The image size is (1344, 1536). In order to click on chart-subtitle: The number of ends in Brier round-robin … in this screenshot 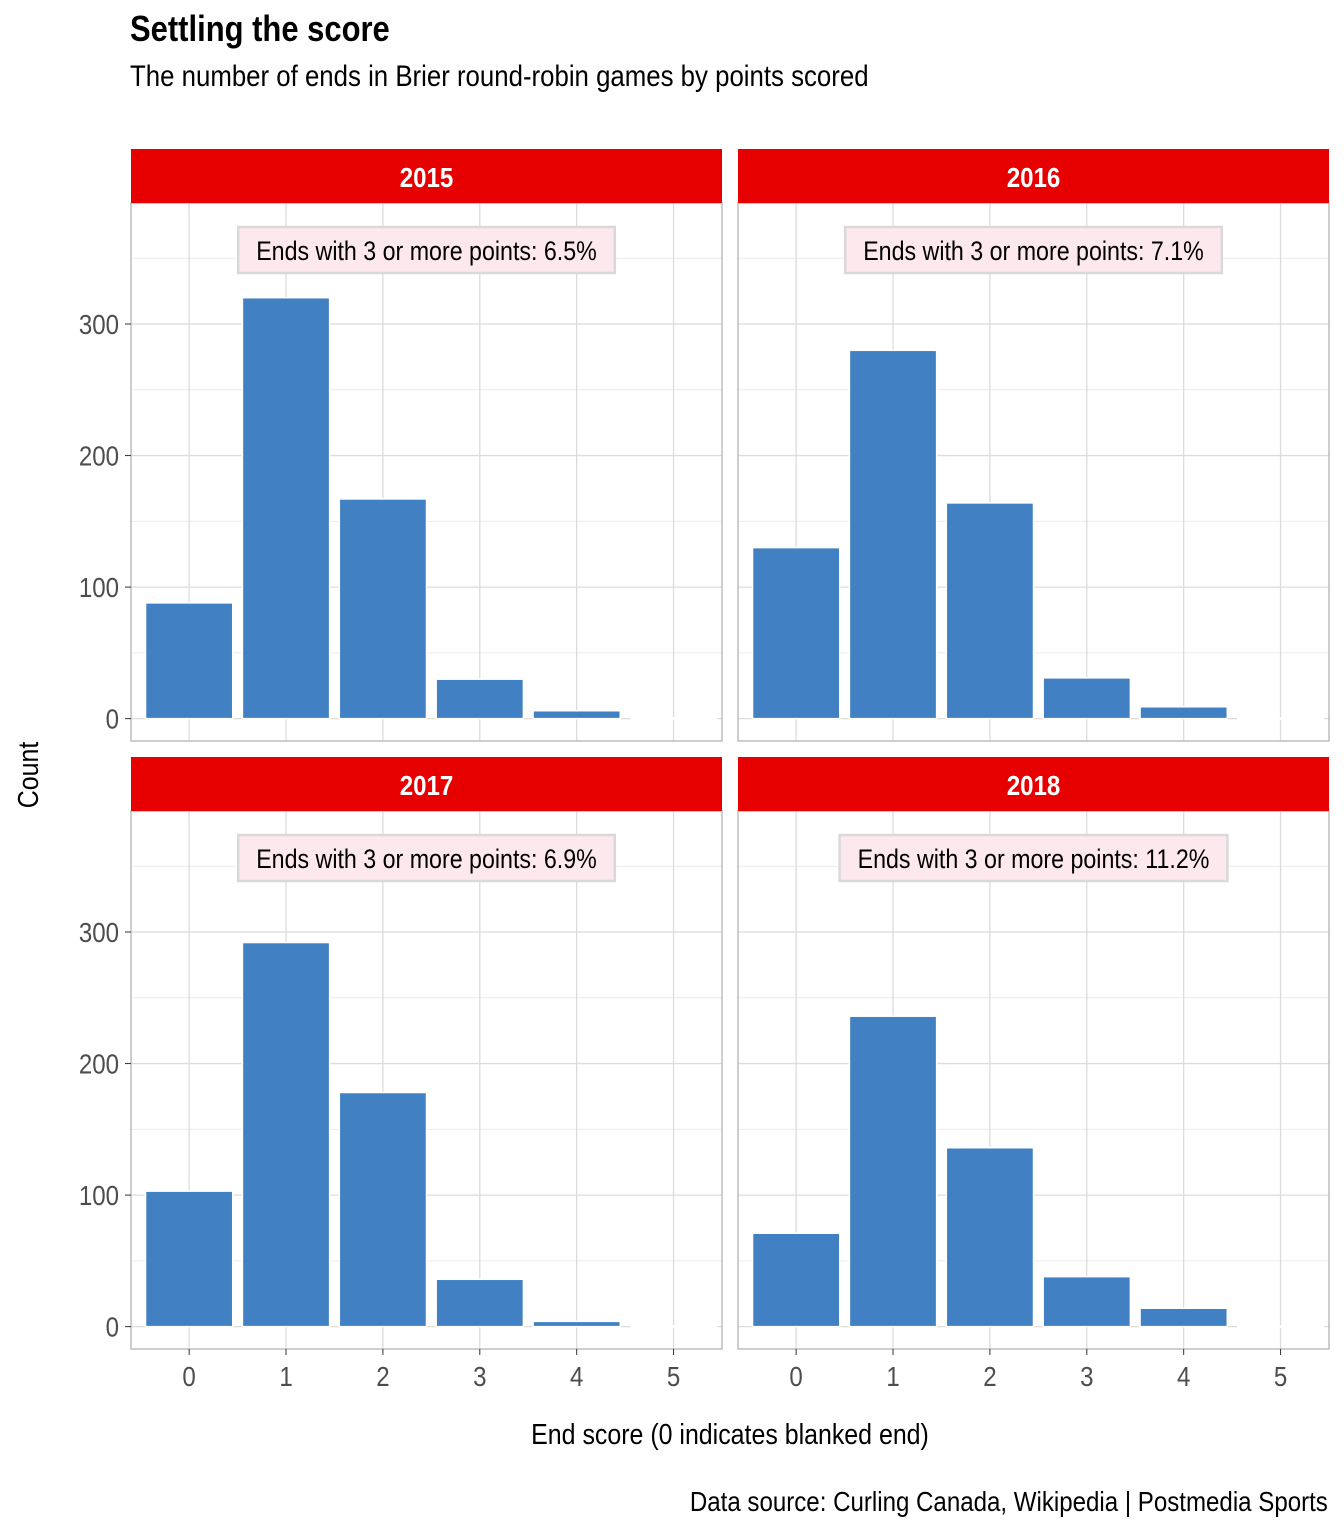, I will do `click(499, 76)`.